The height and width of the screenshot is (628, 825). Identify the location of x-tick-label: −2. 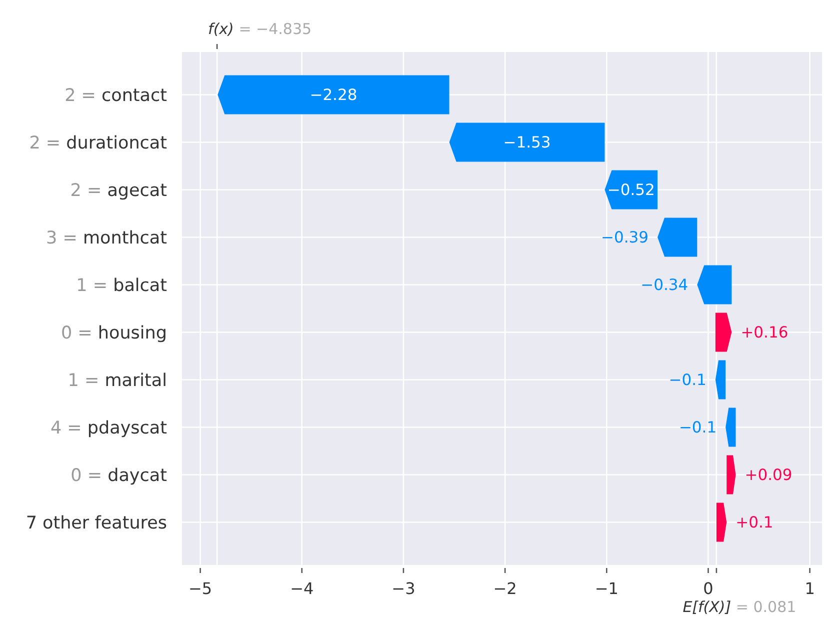
(505, 588).